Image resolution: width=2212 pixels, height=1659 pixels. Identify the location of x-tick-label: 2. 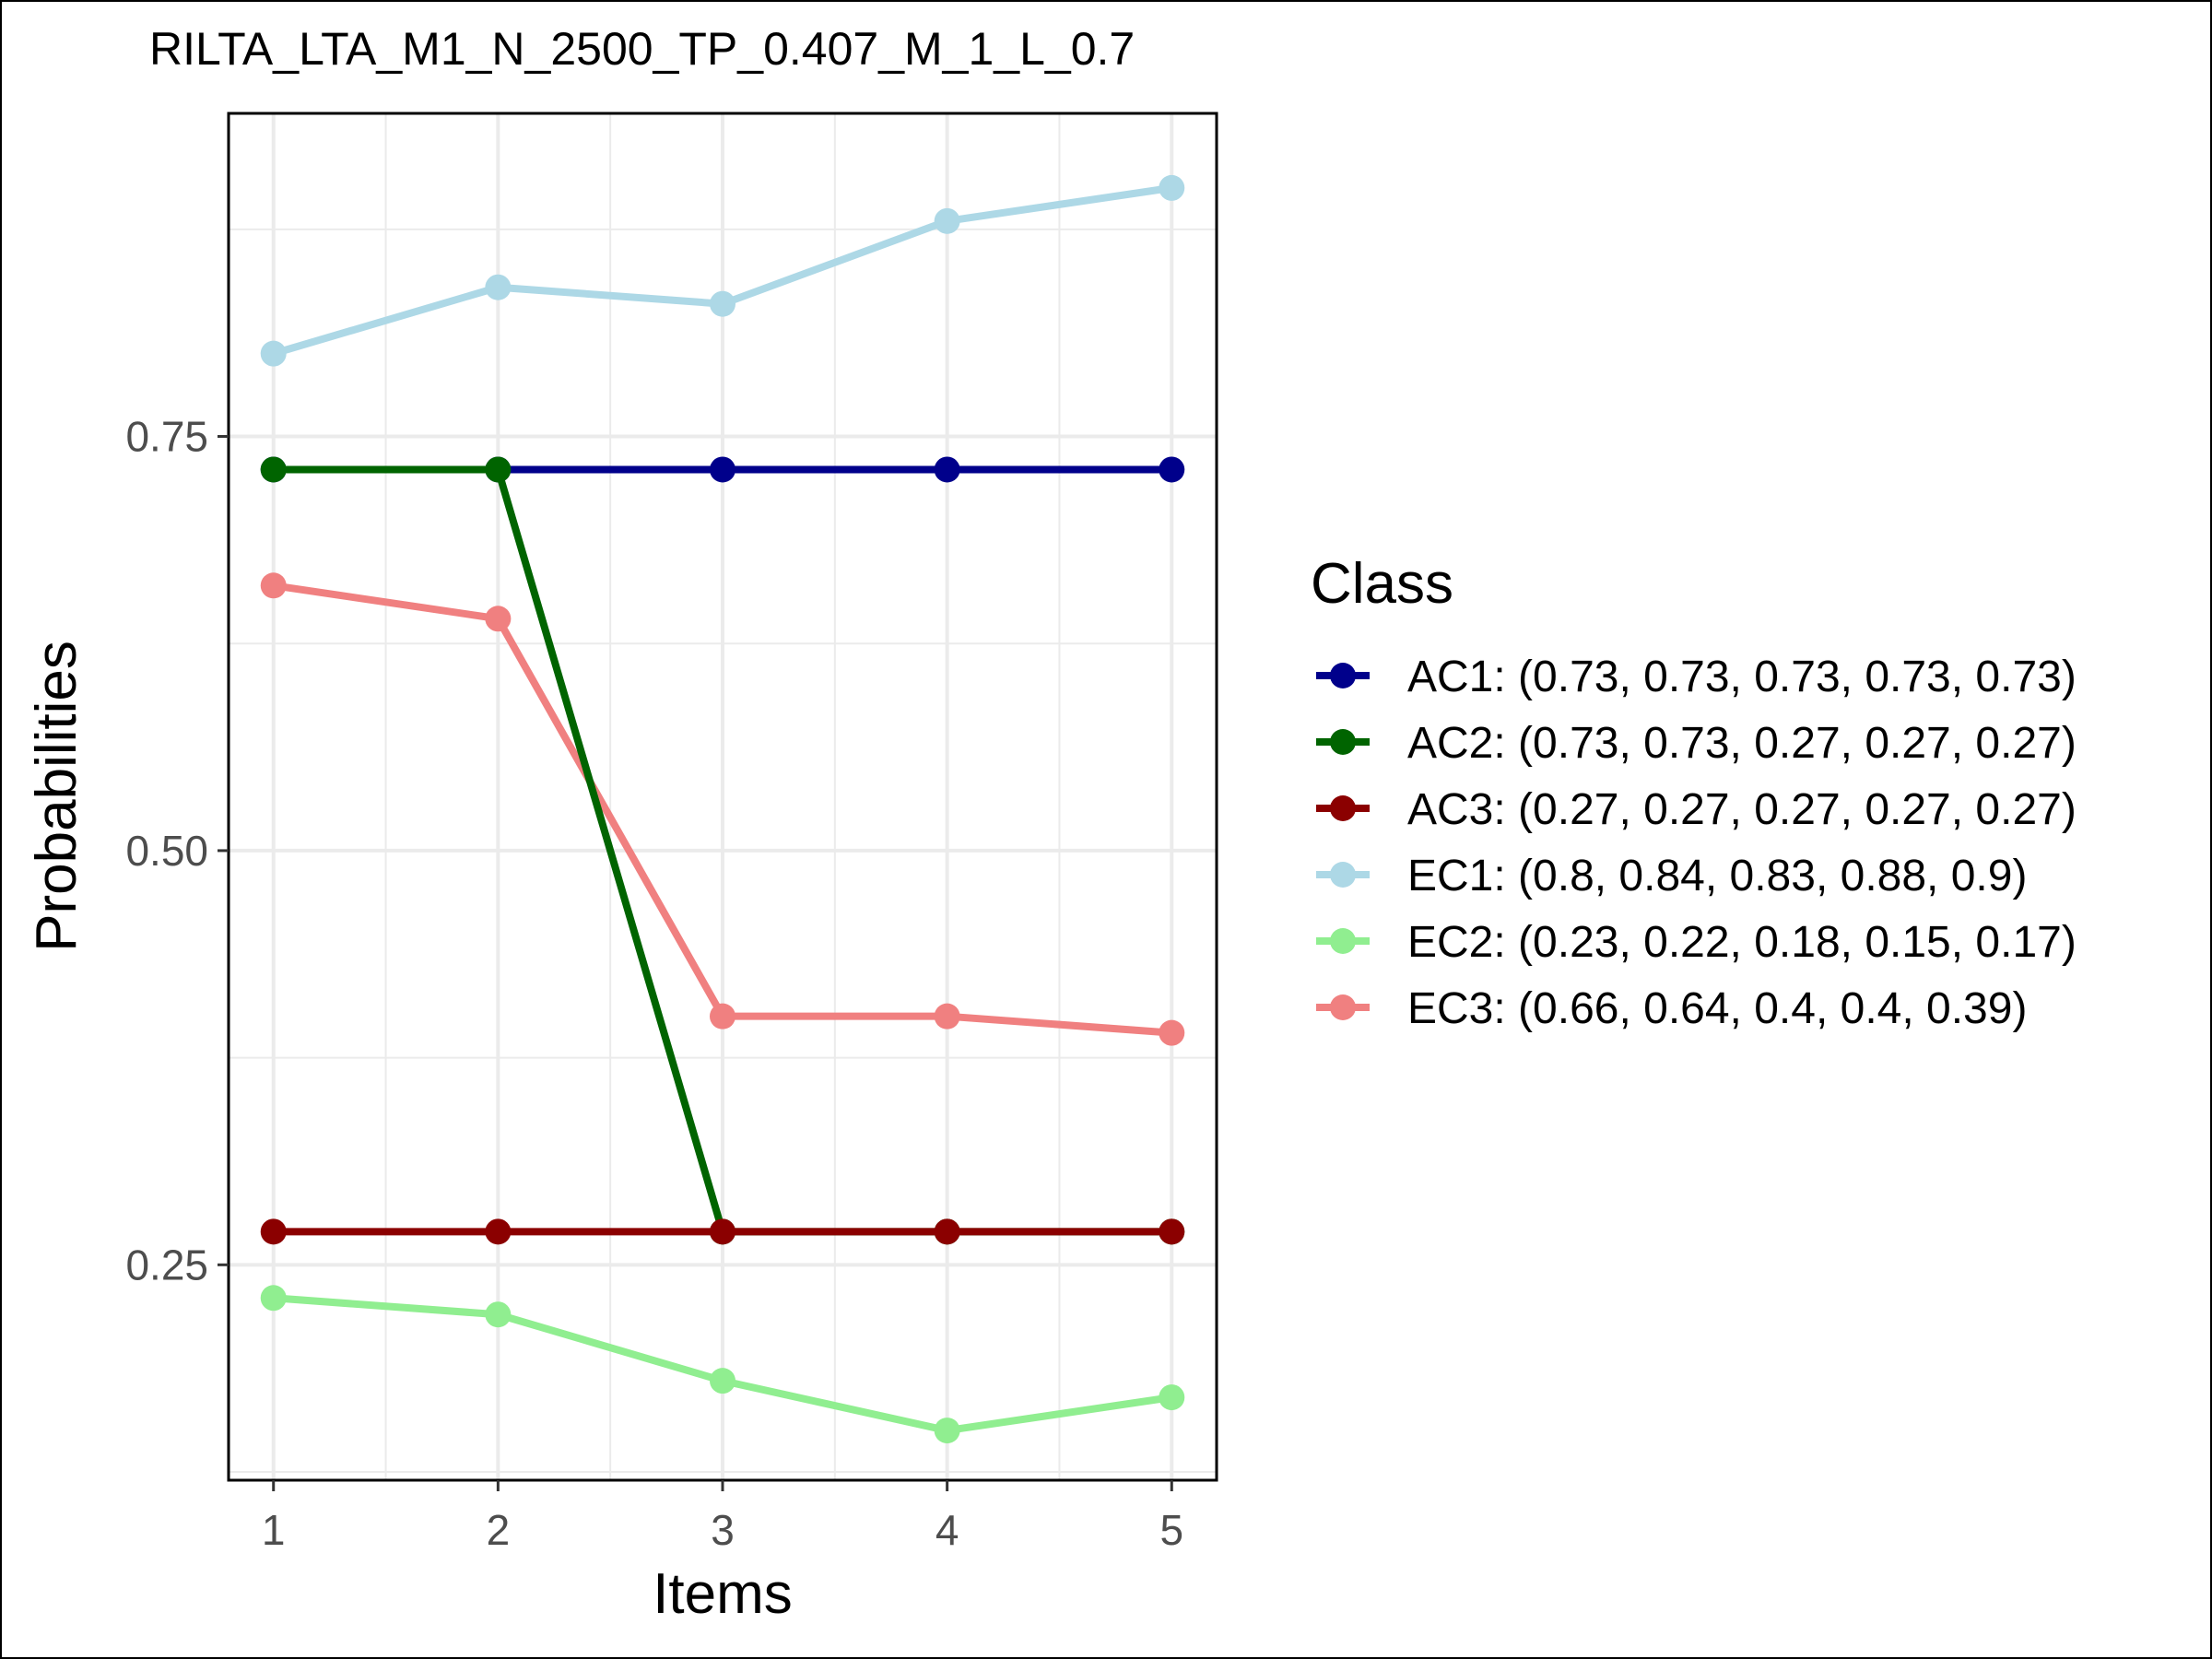
(499, 1530).